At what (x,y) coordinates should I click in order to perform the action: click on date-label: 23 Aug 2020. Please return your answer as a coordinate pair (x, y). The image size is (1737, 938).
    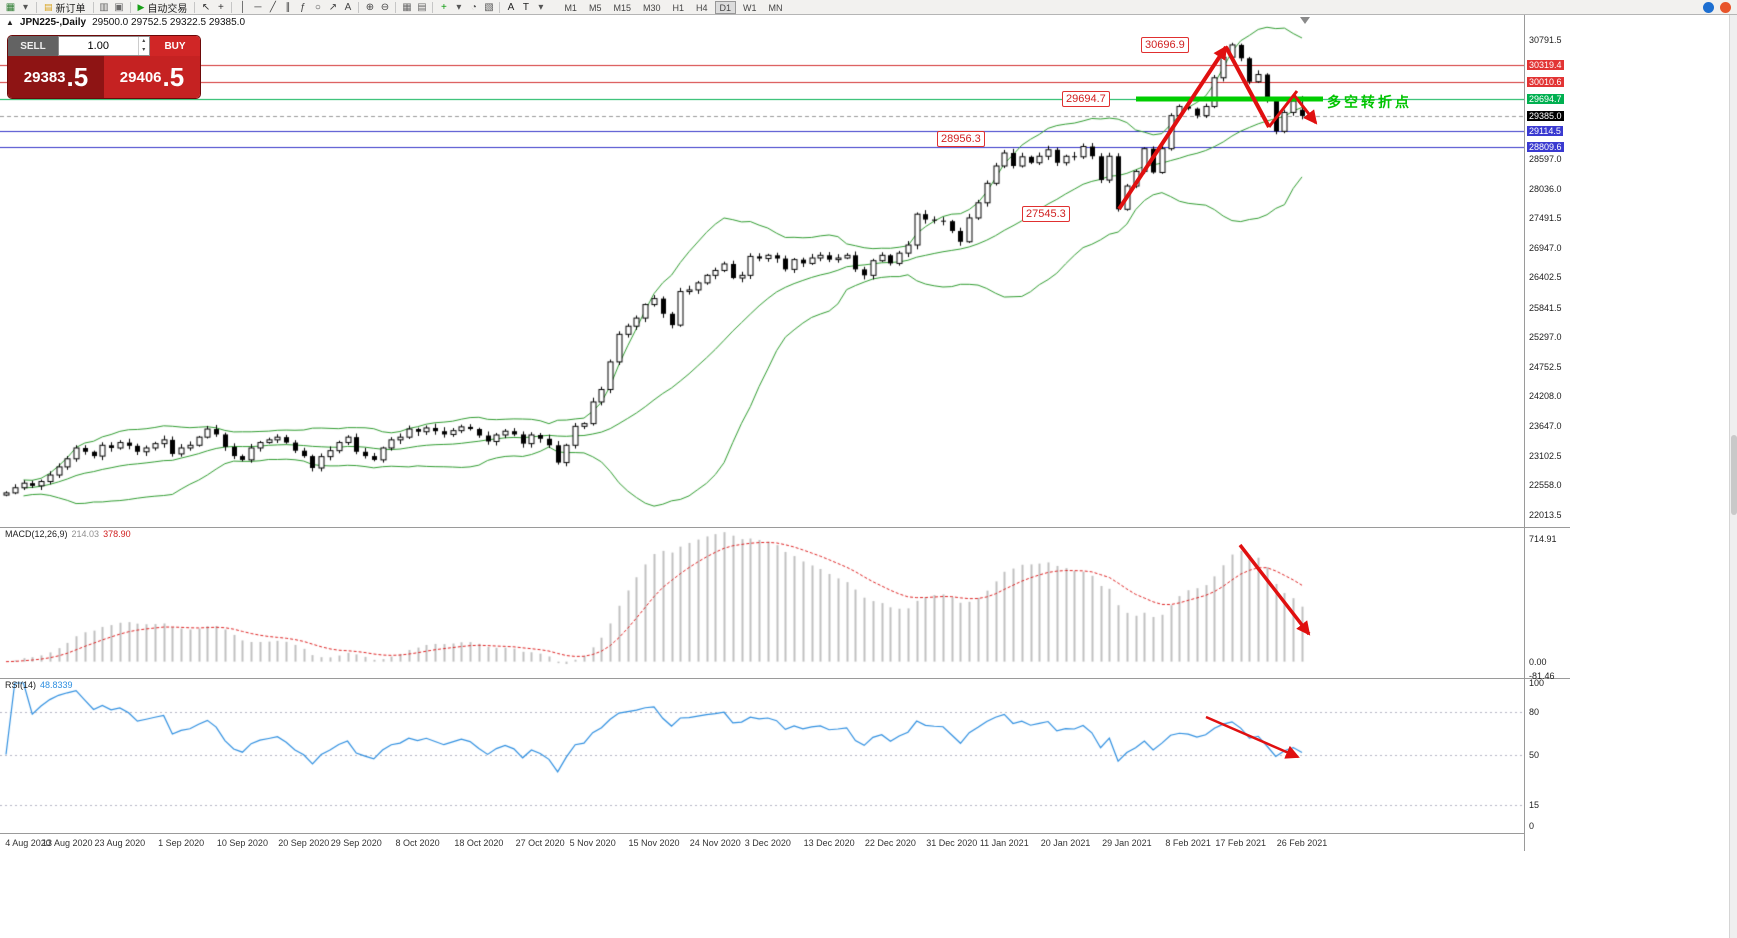
    Looking at the image, I should click on (120, 843).